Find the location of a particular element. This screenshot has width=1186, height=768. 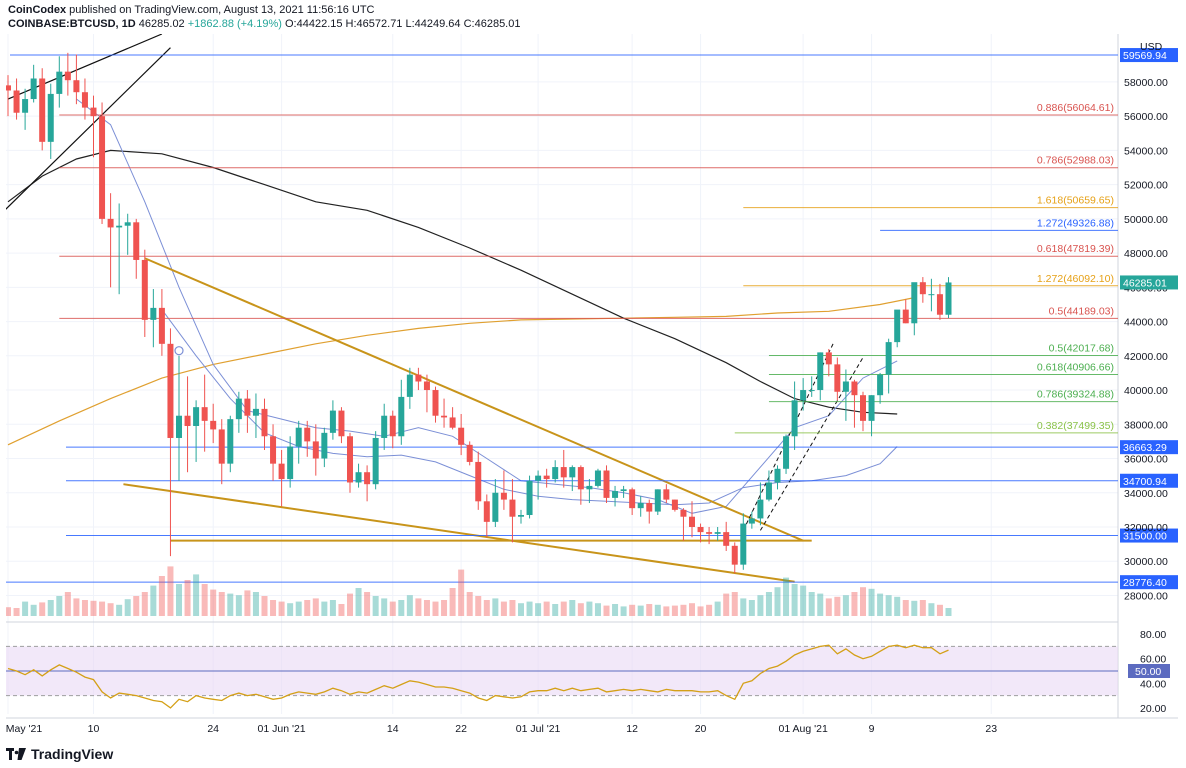

level-axis-label: 28776.40 is located at coordinates (1149, 582).